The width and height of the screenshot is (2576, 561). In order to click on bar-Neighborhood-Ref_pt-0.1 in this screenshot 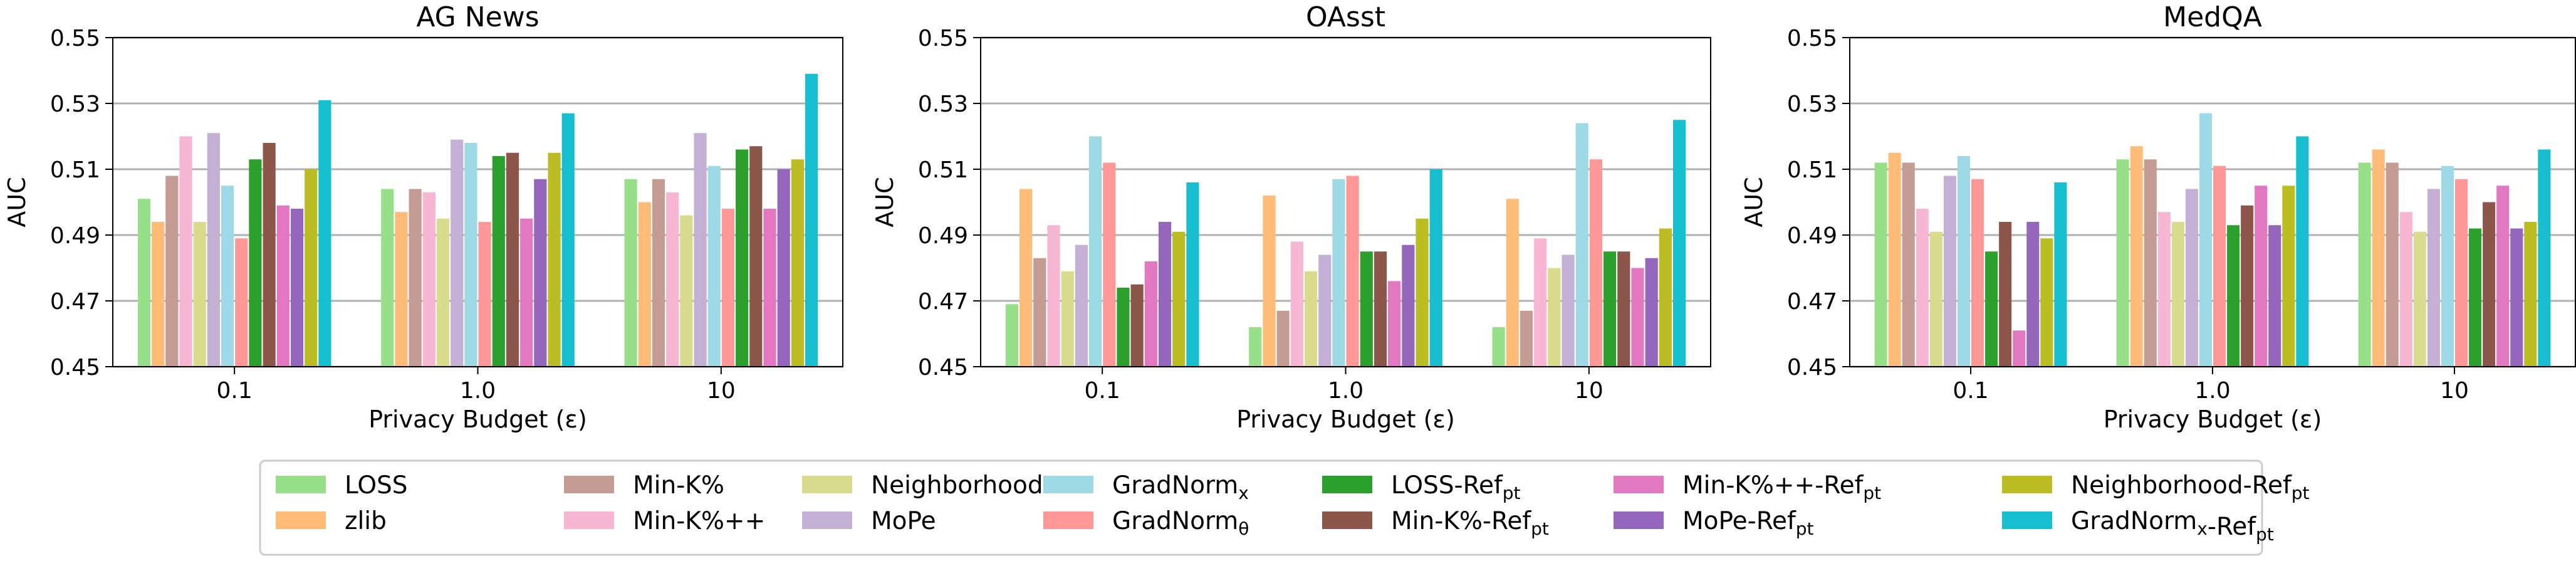, I will do `click(311, 268)`.